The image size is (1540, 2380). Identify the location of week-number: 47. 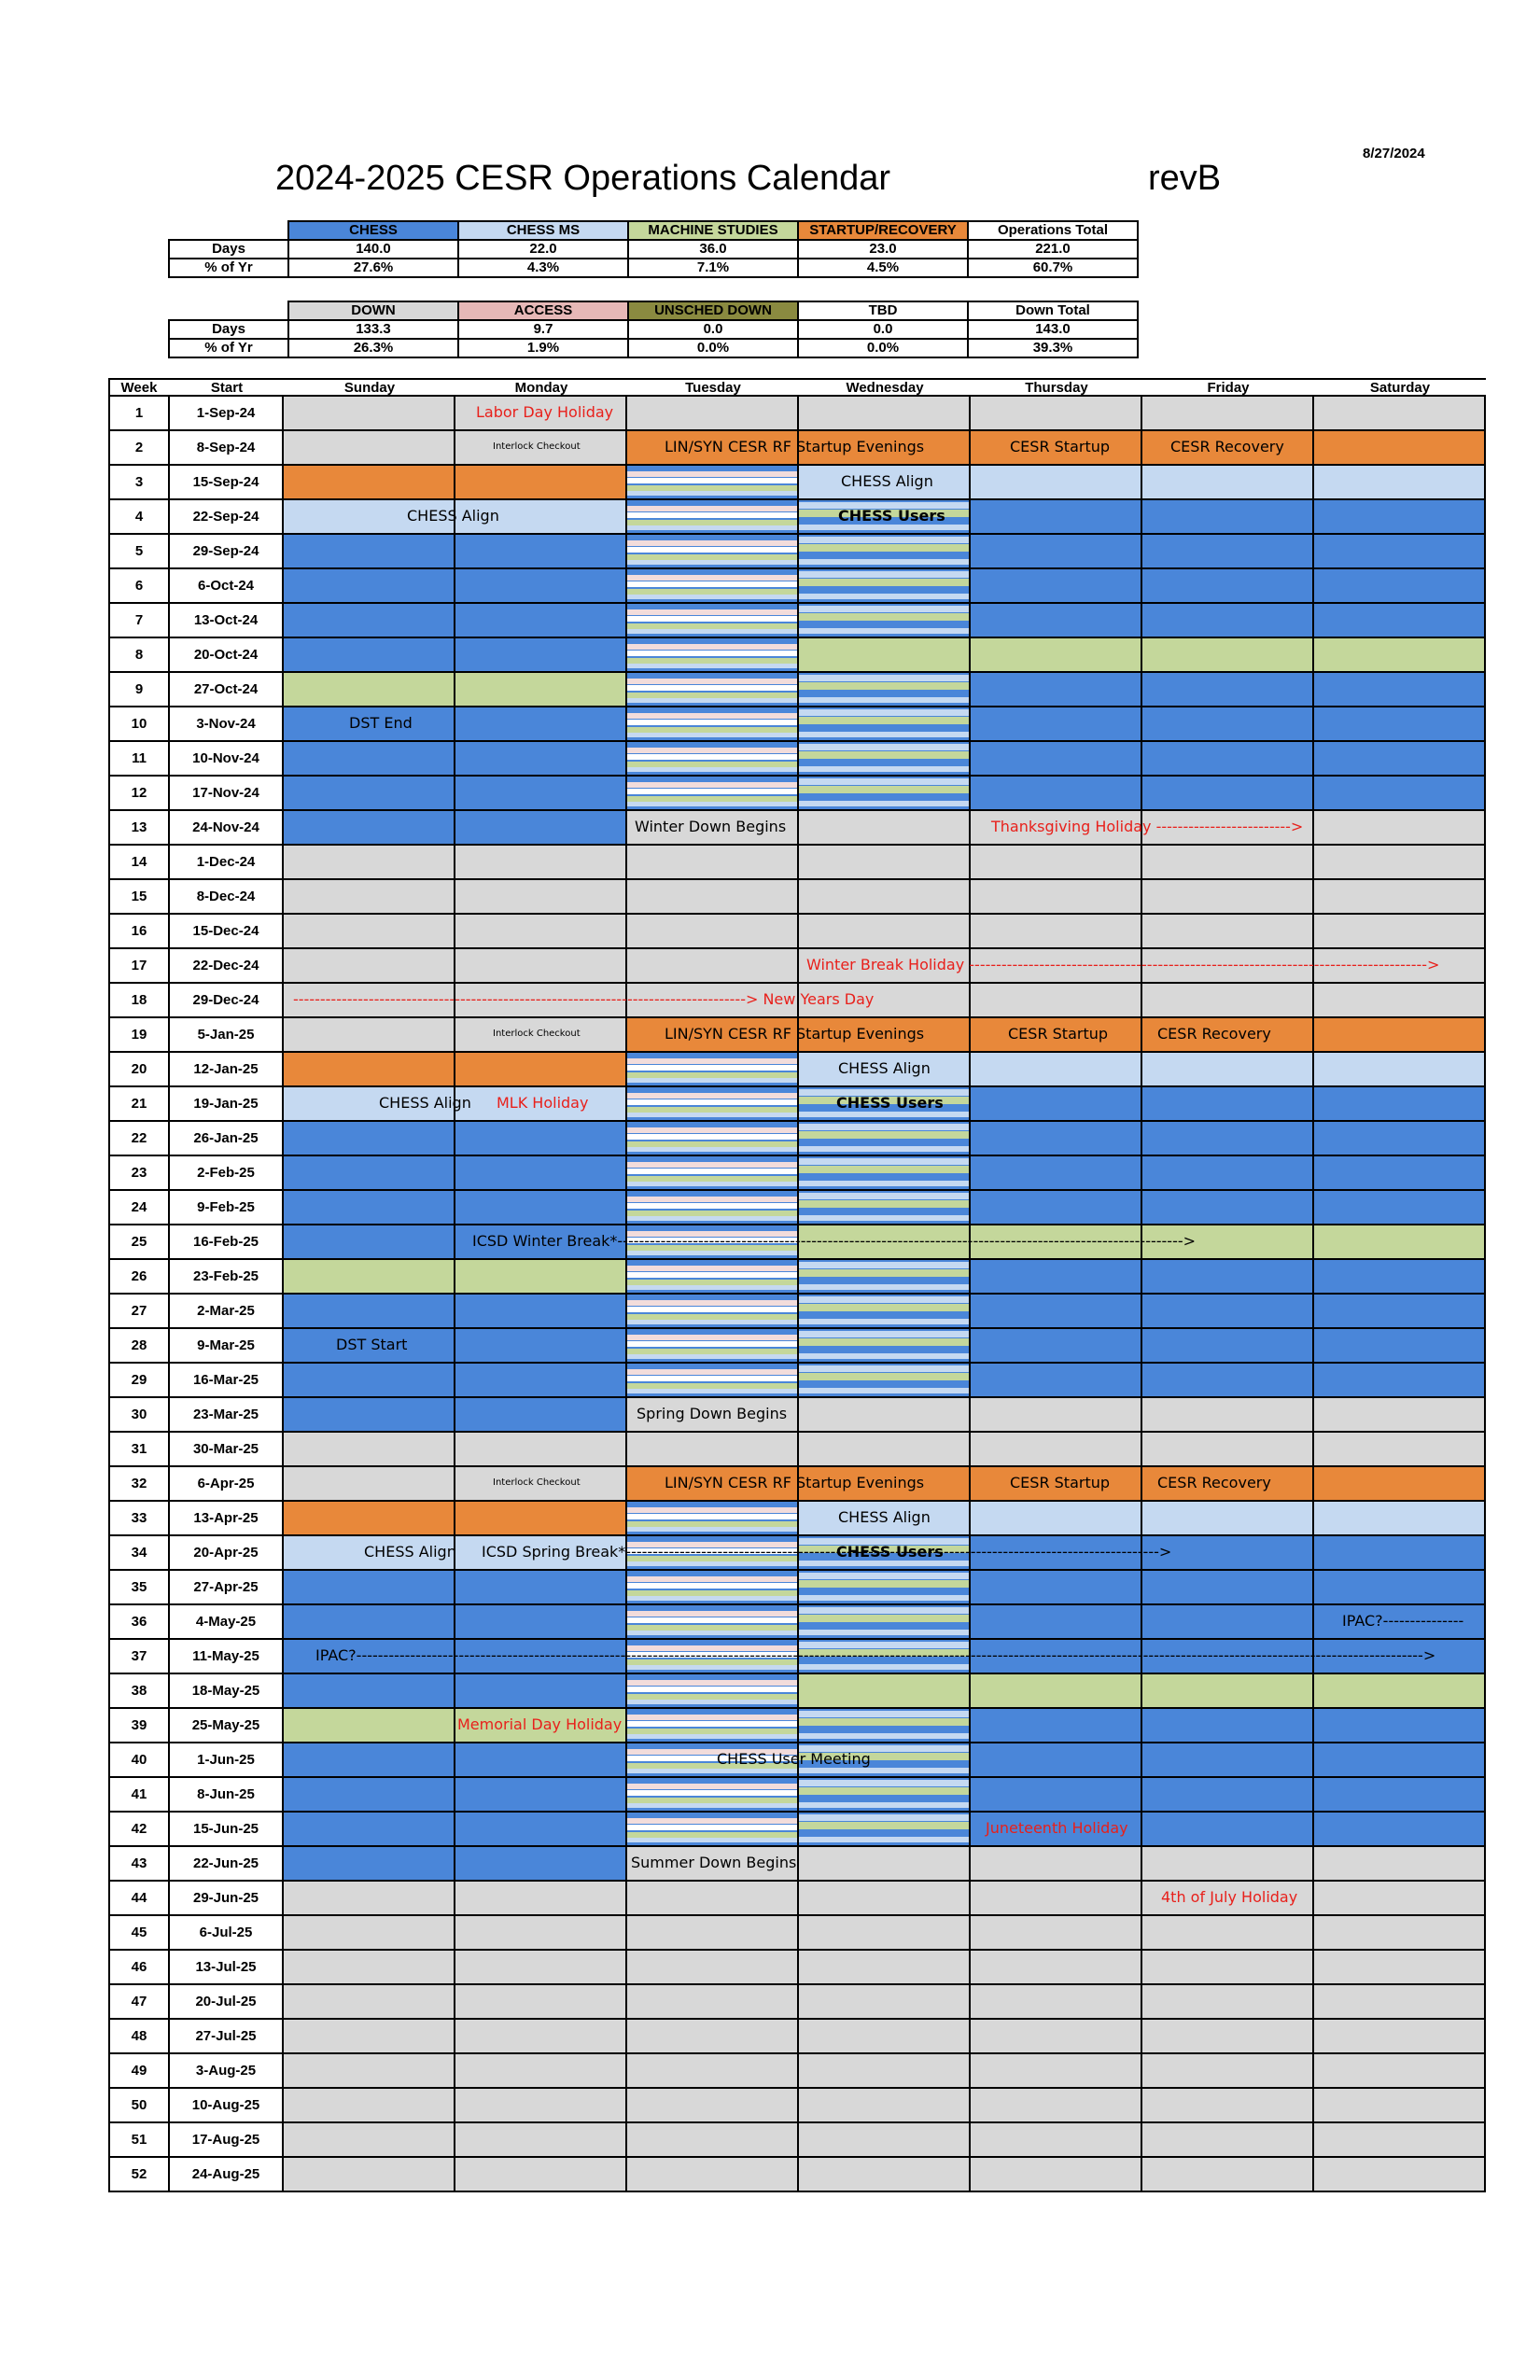
(139, 2002).